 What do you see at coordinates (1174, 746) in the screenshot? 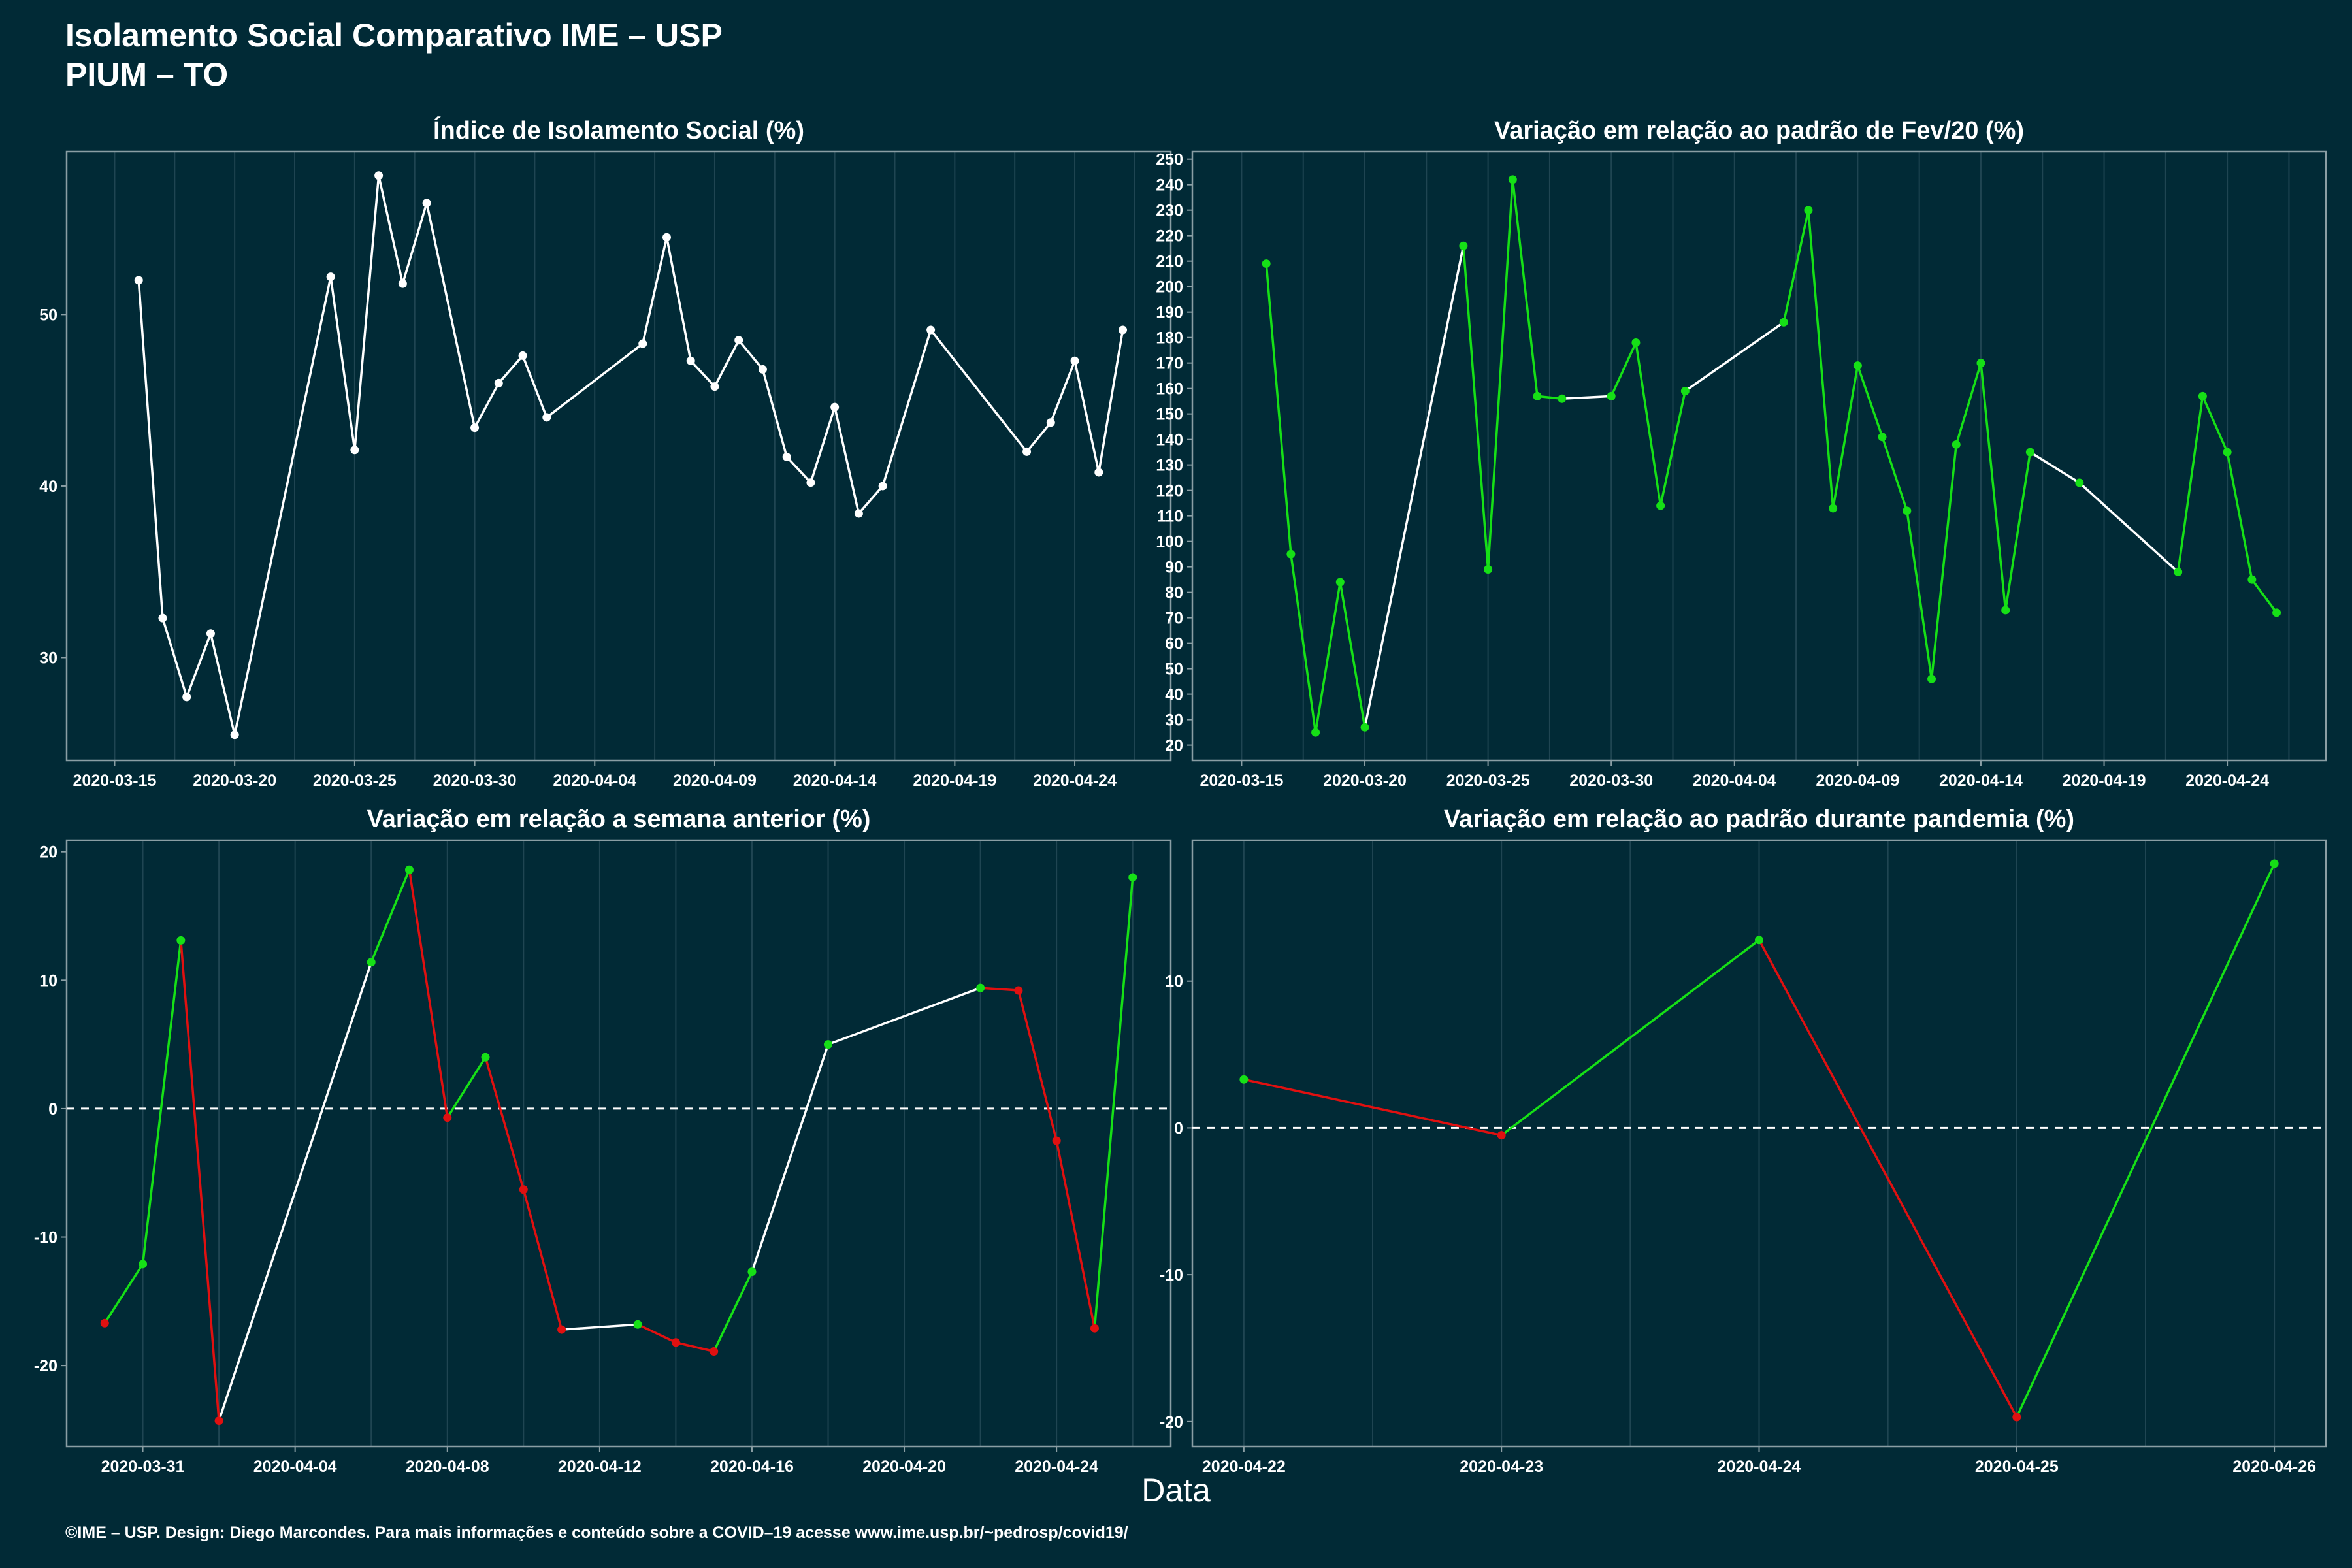
I see `y-tick-label: 20` at bounding box center [1174, 746].